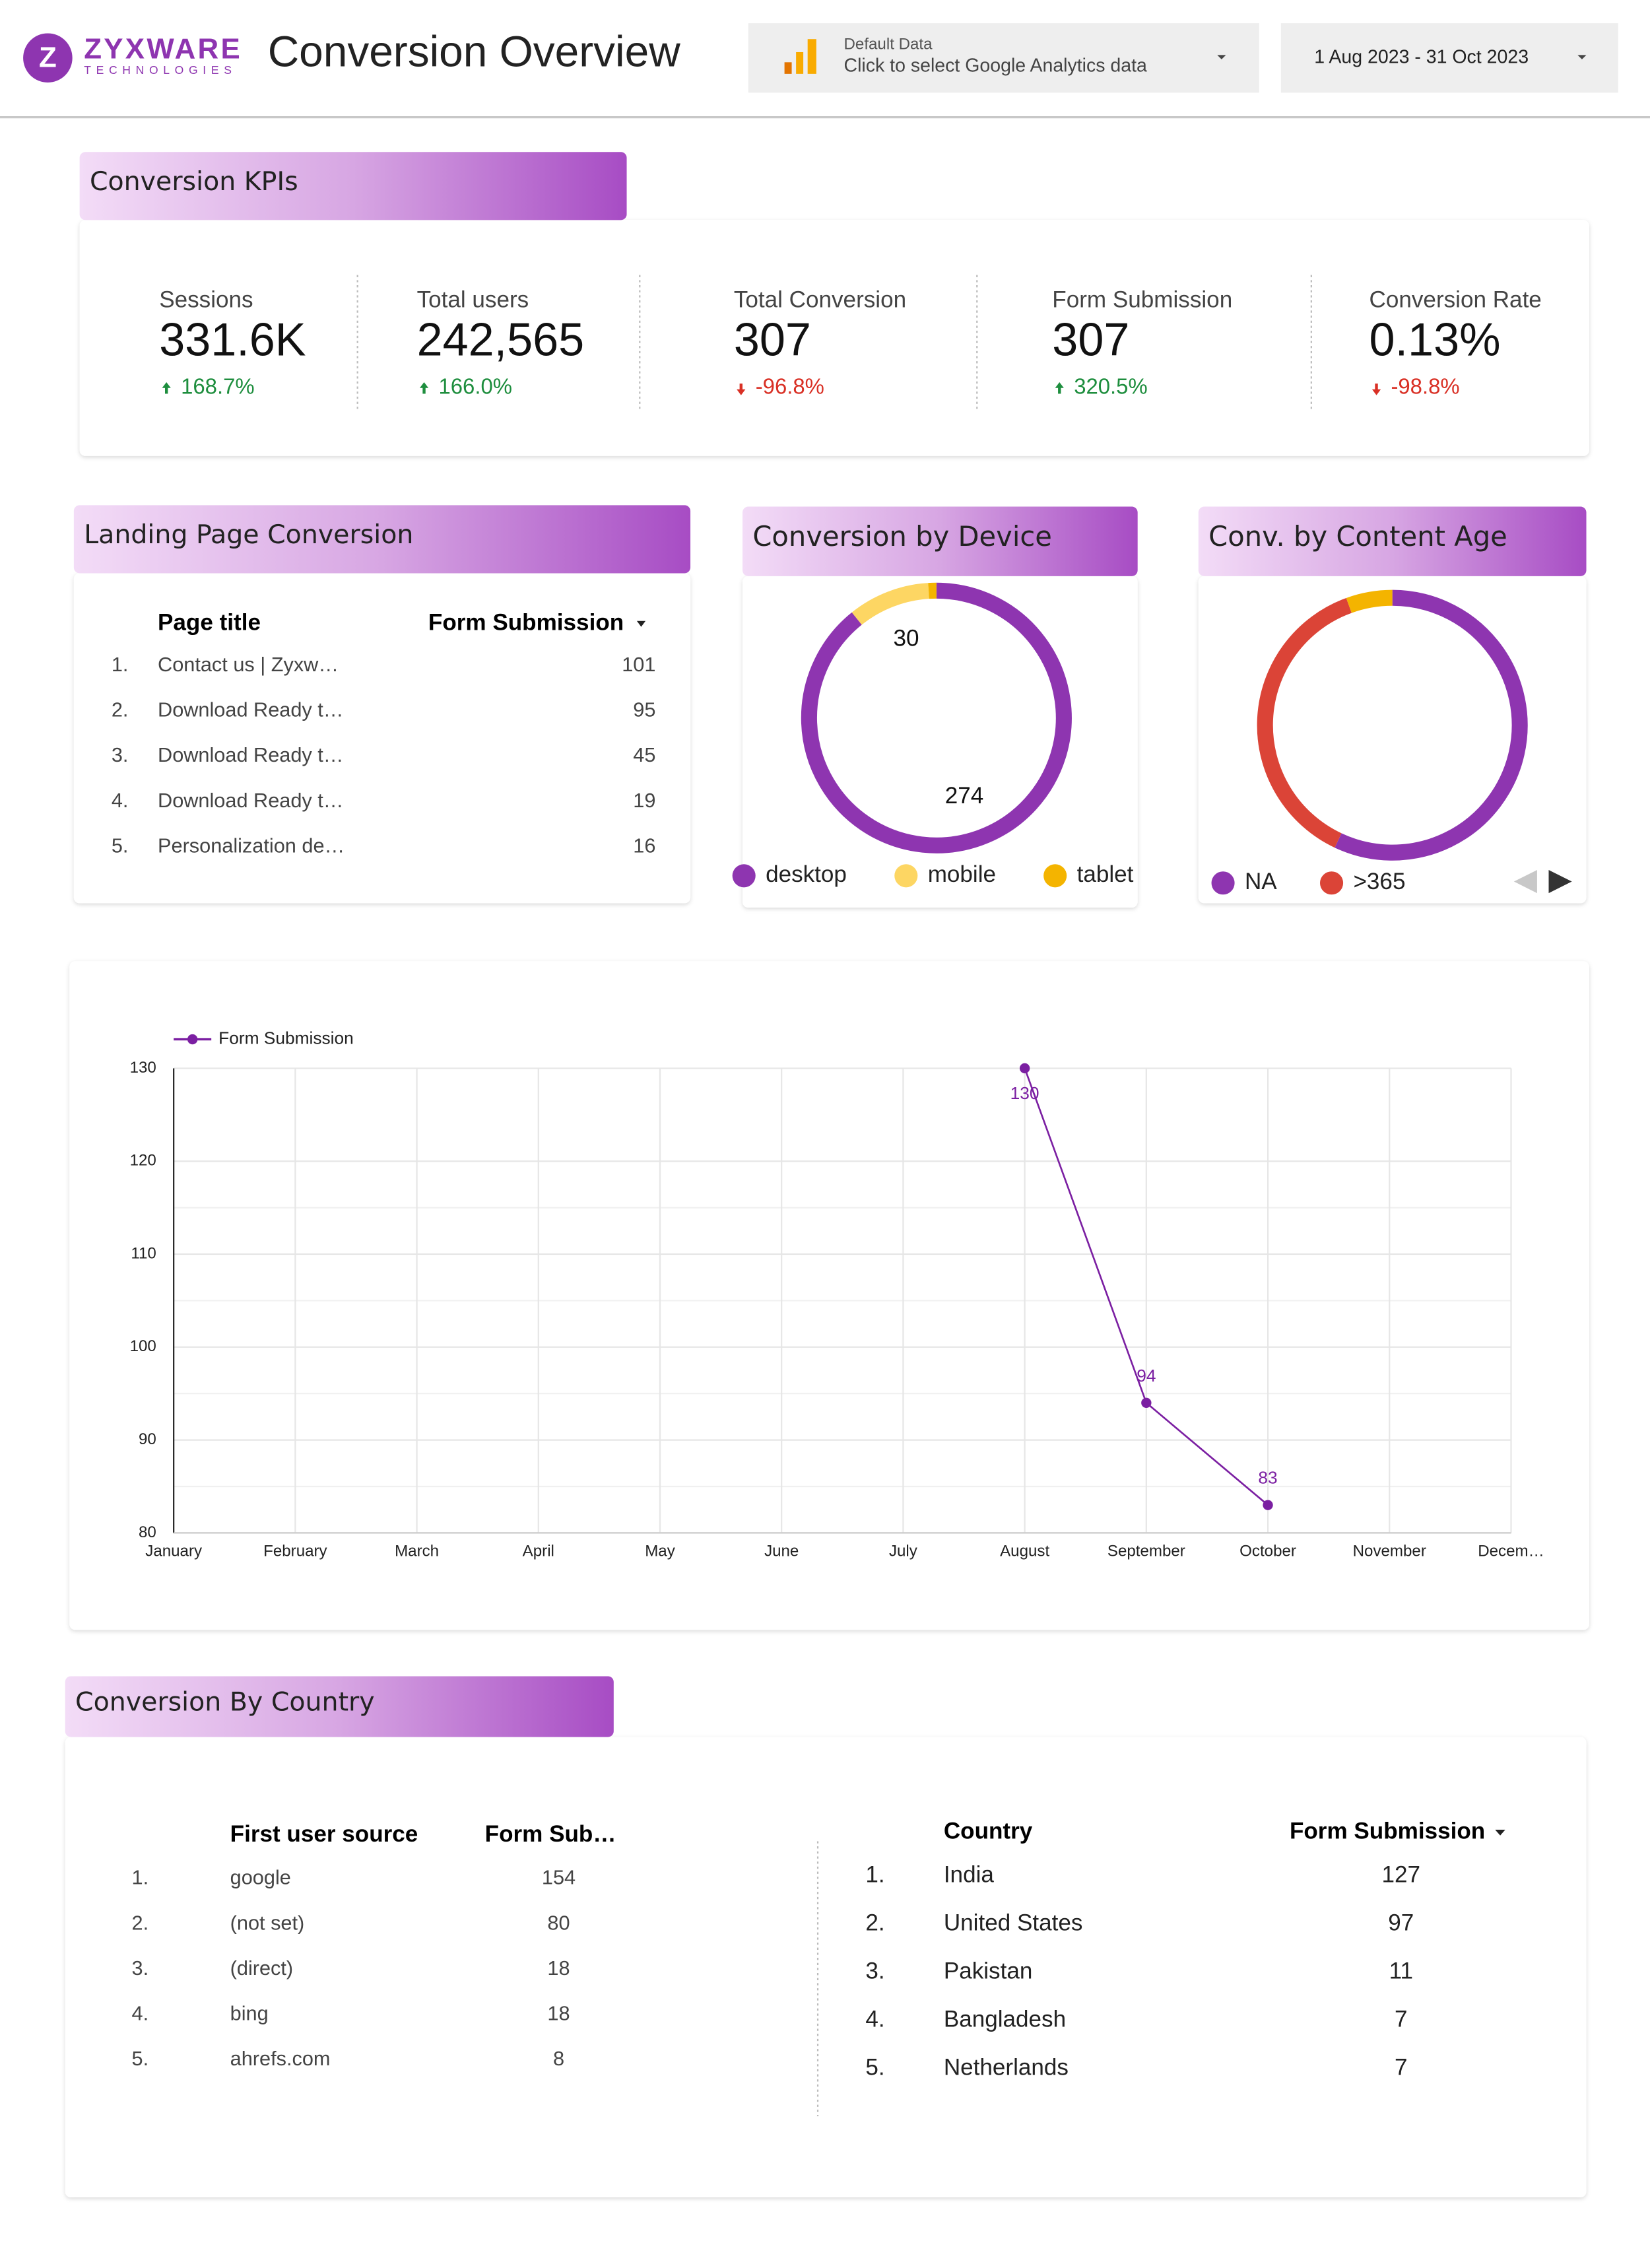 This screenshot has width=1650, height=2268. I want to click on x-tick-label: September, so click(1146, 1551).